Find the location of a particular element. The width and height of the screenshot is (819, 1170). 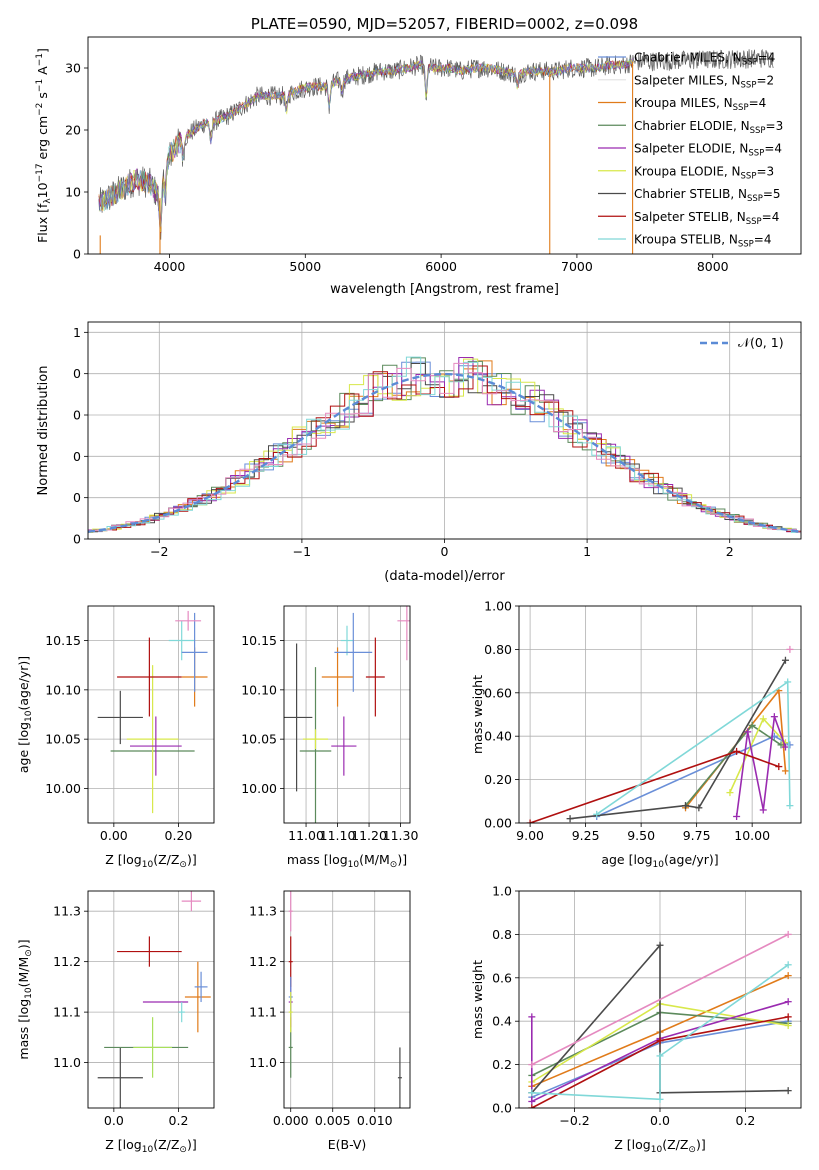

legend-label-text: Kroupa STELIB, N is located at coordinates (686, 240).